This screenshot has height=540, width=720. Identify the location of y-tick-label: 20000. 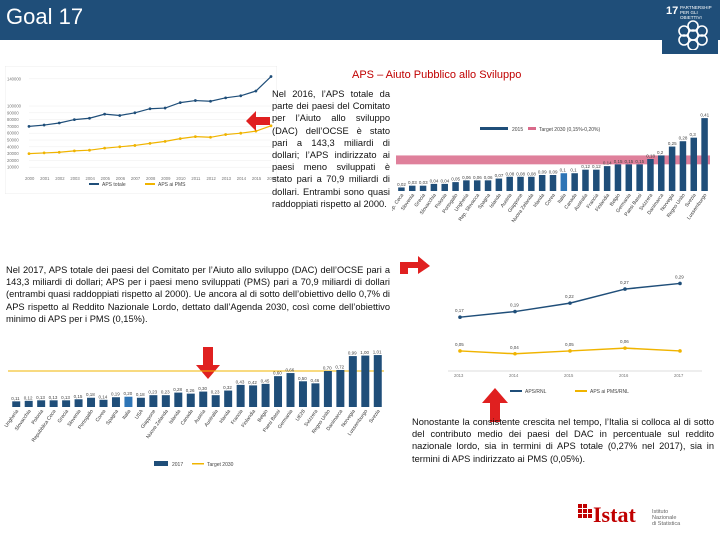
(13, 160).